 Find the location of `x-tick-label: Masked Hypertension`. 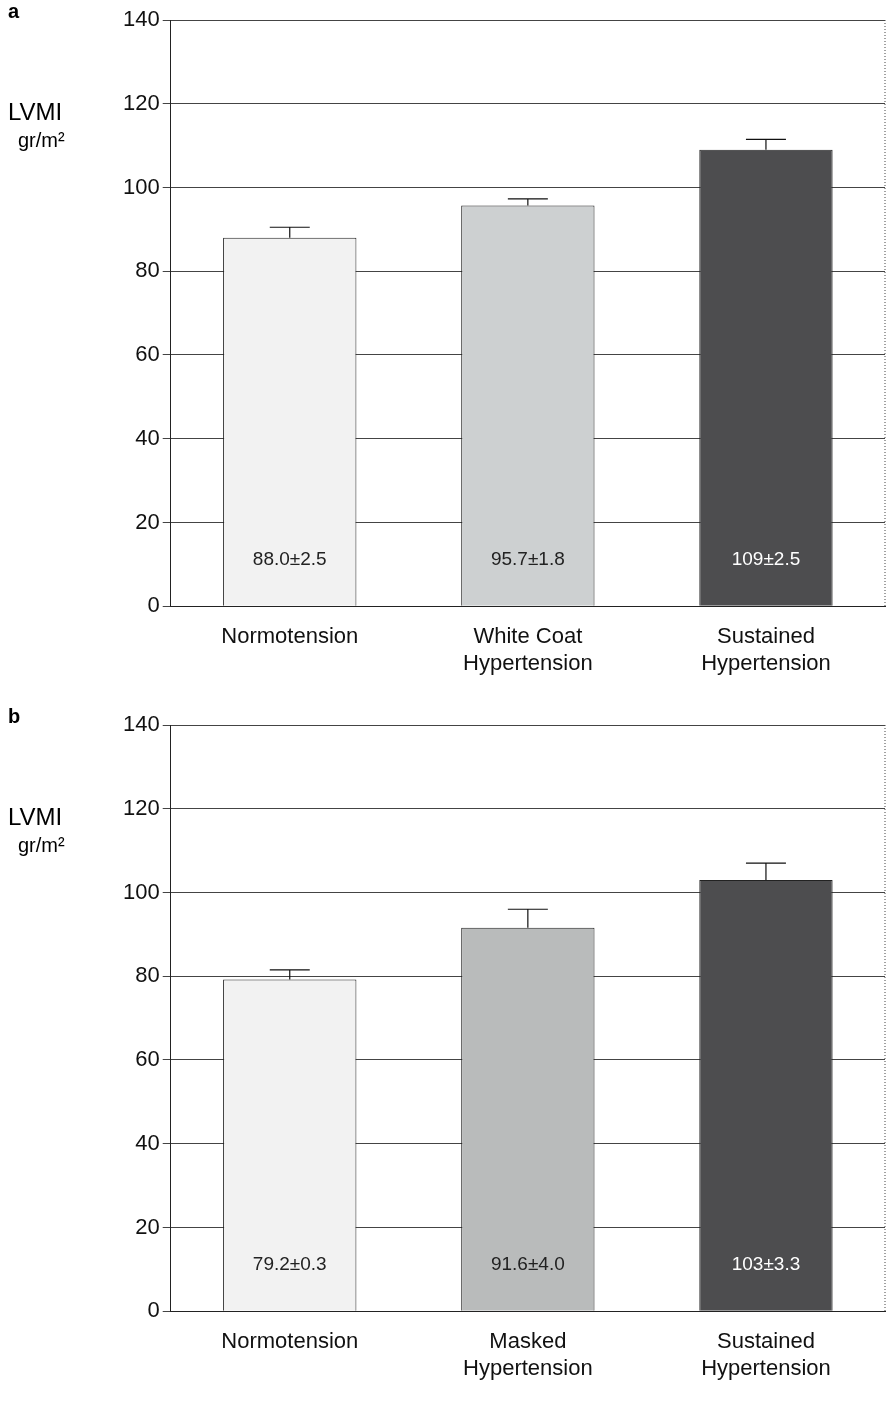

x-tick-label: Masked Hypertension is located at coordinates (528, 1354).